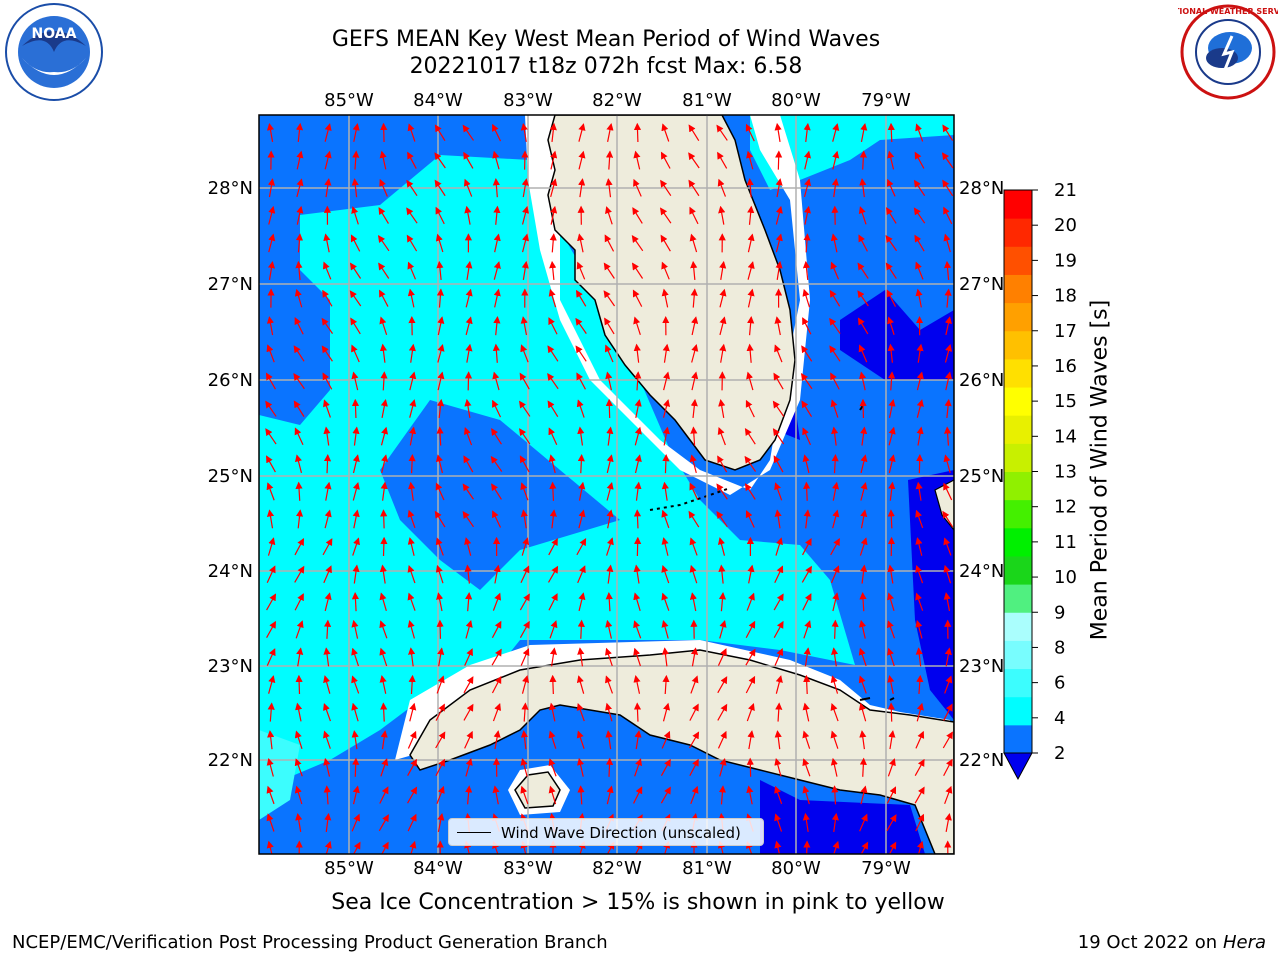 The height and width of the screenshot is (960, 1280). What do you see at coordinates (796, 100) in the screenshot?
I see `lon-label-top: 80°W` at bounding box center [796, 100].